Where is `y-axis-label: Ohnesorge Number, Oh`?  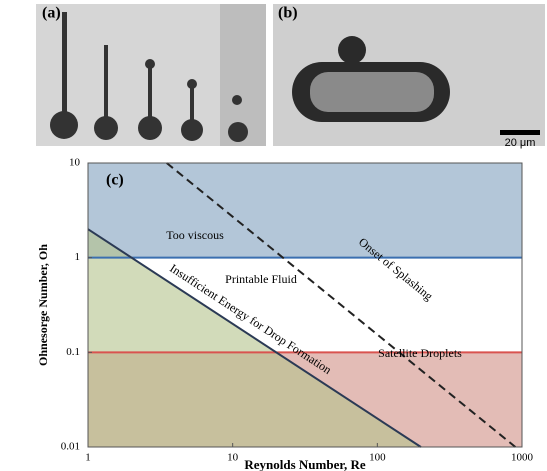 y-axis-label: Ohnesorge Number, Oh is located at coordinates (43, 305).